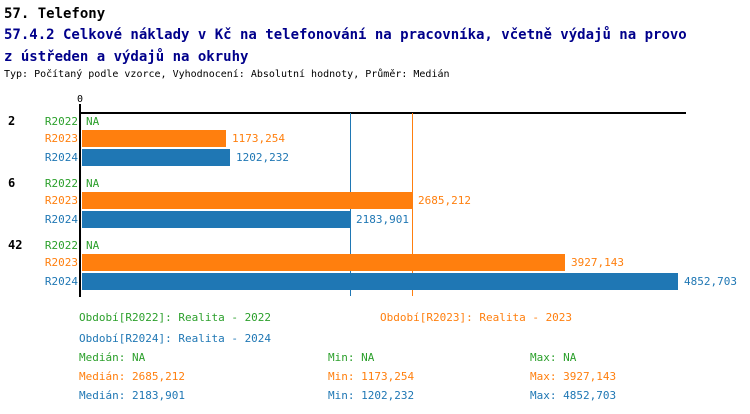 The image size is (750, 414). I want to click on median-line-r2023, so click(412, 204).